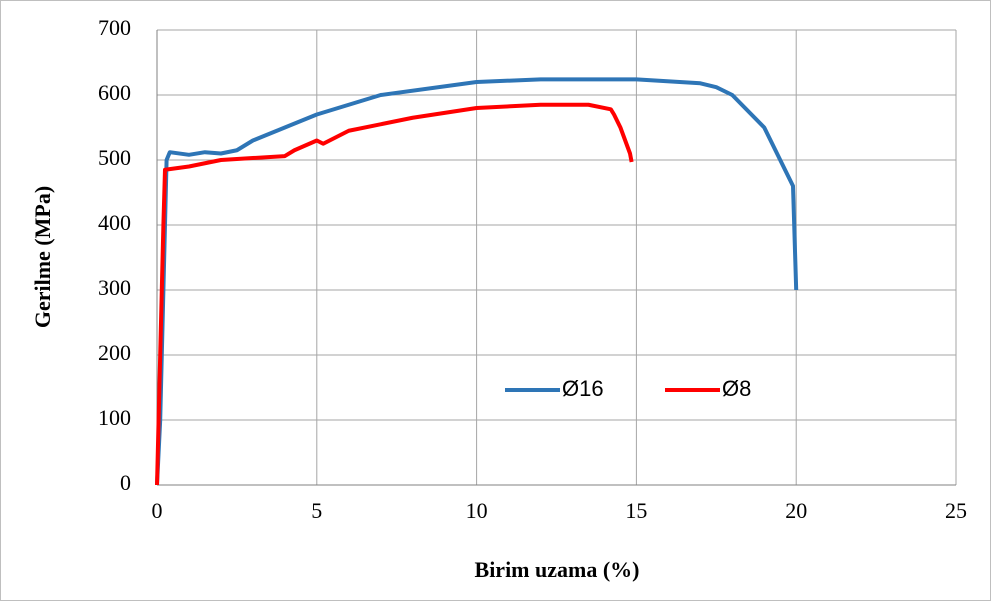 The image size is (991, 601). What do you see at coordinates (636, 510) in the screenshot?
I see `x-tick-label: 15` at bounding box center [636, 510].